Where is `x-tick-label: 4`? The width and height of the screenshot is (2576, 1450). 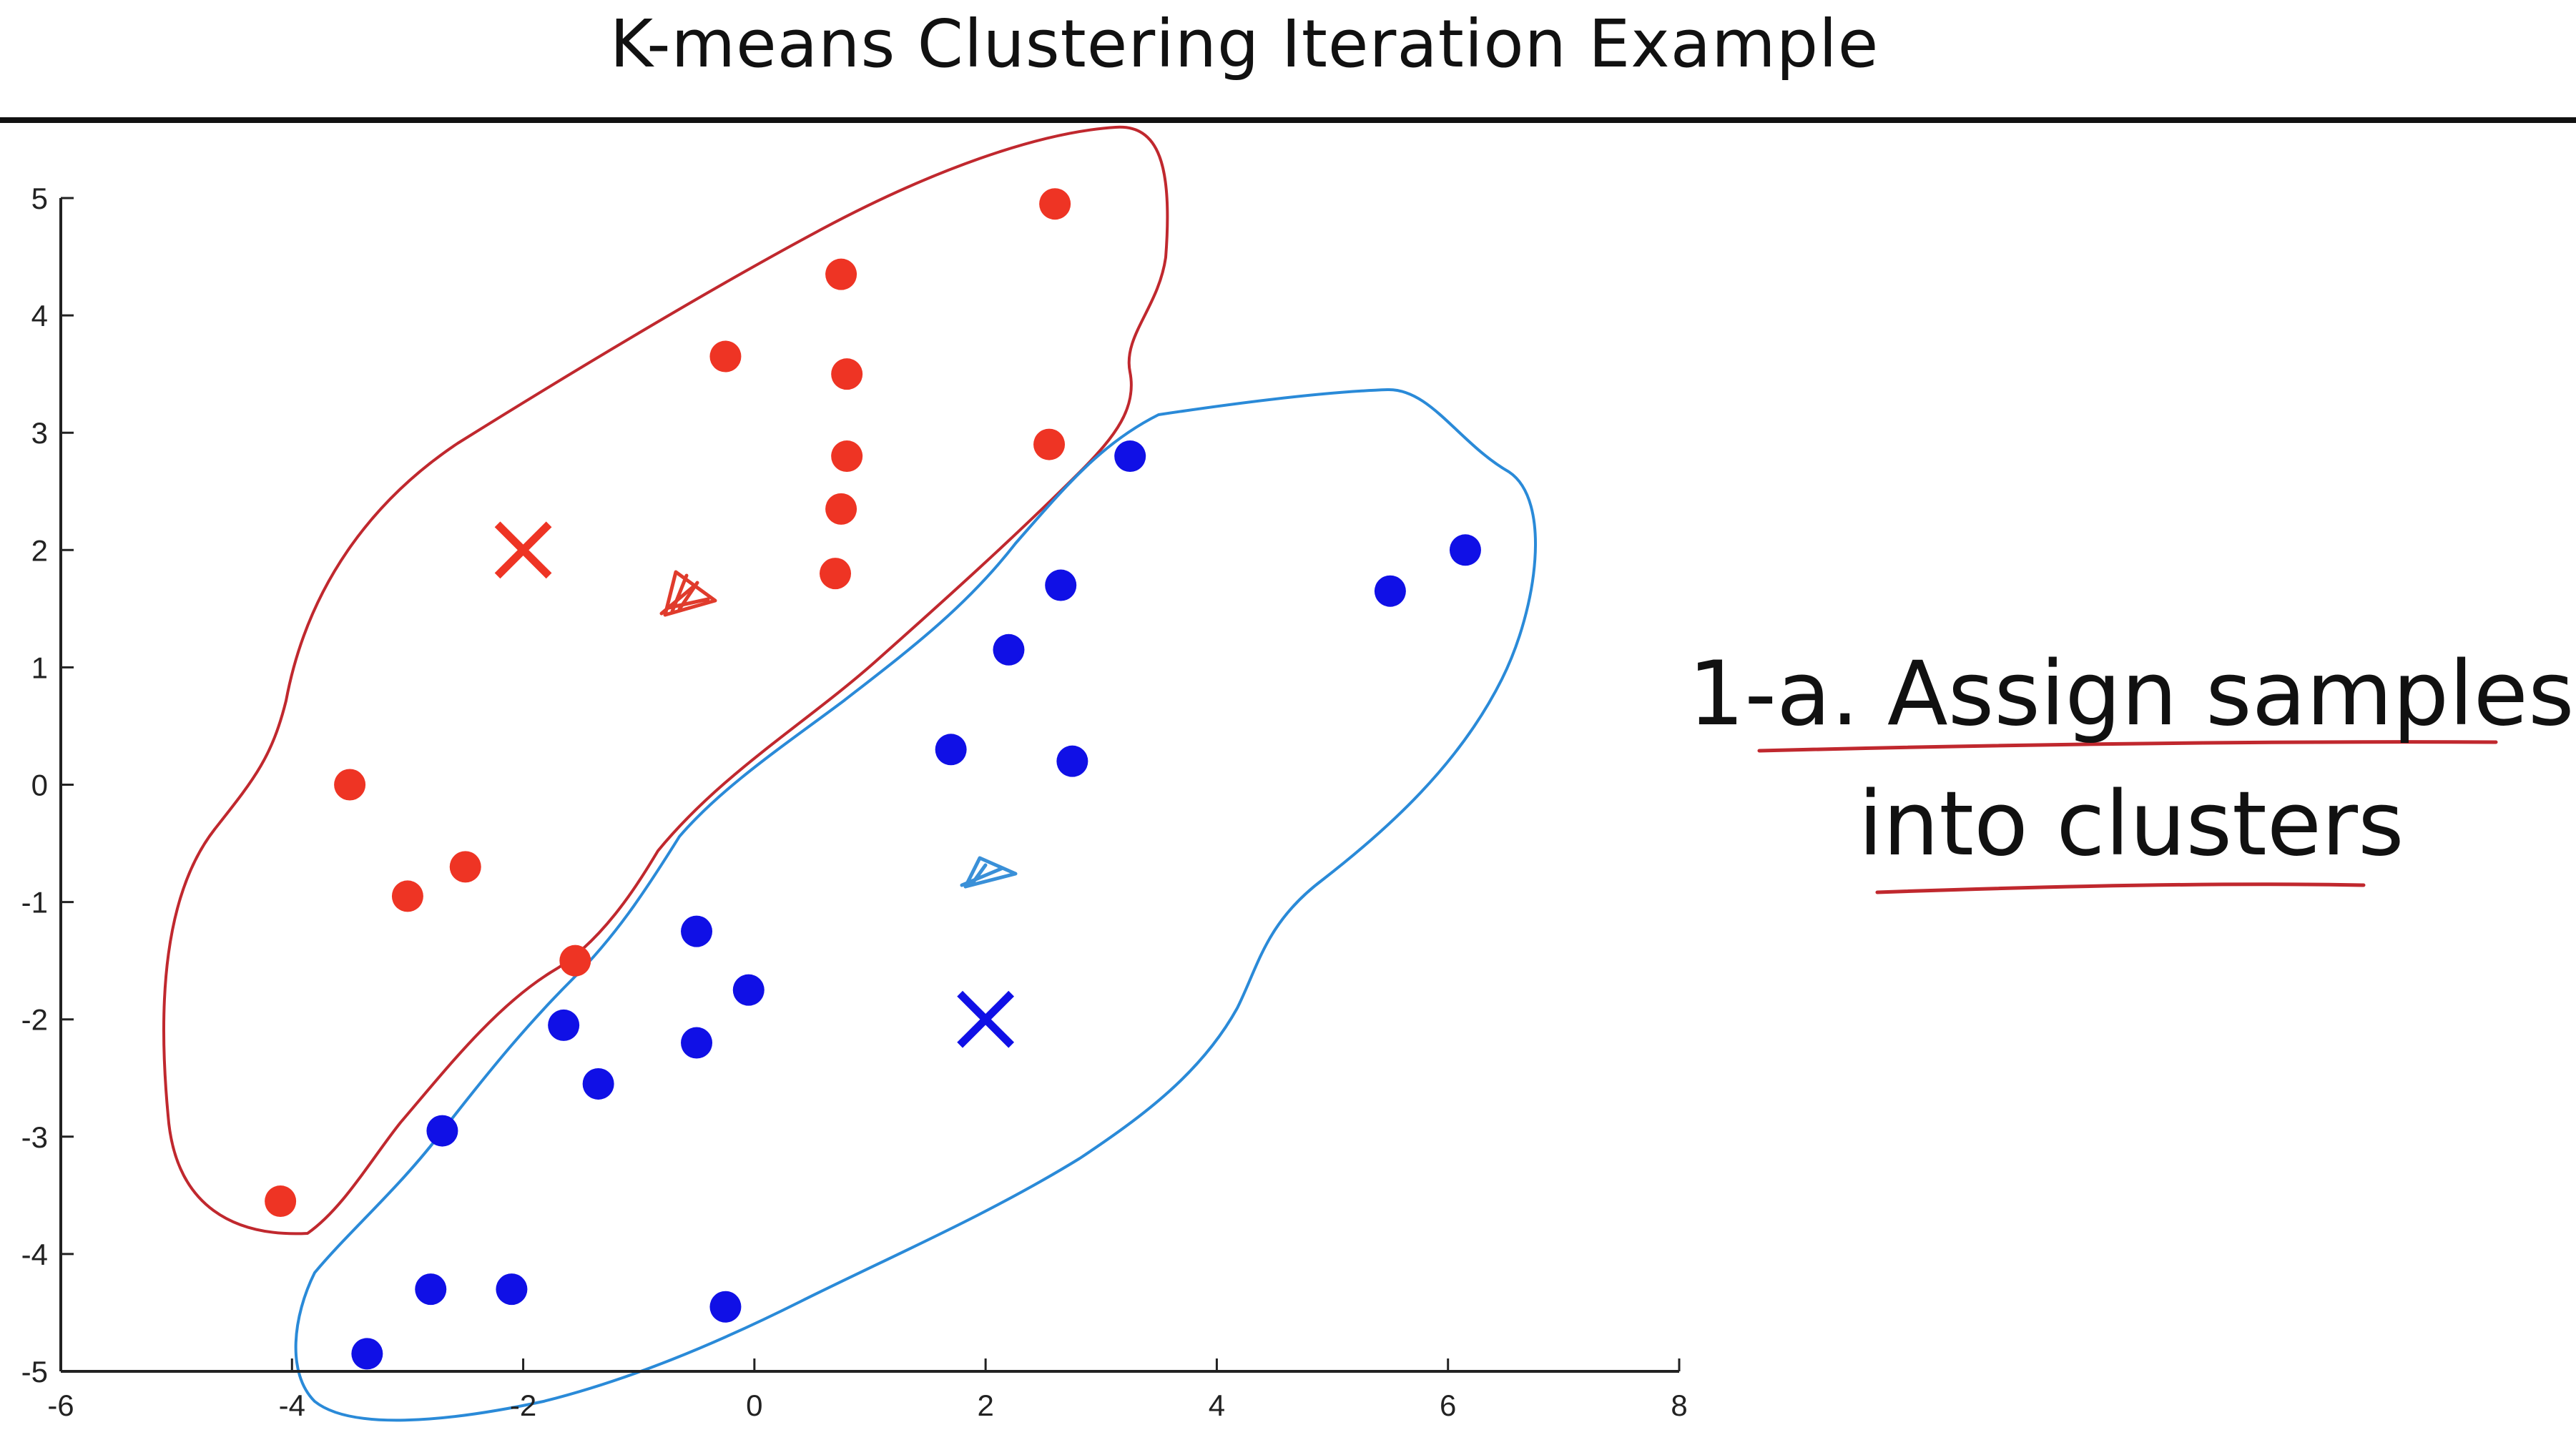 x-tick-label: 4 is located at coordinates (1217, 1405).